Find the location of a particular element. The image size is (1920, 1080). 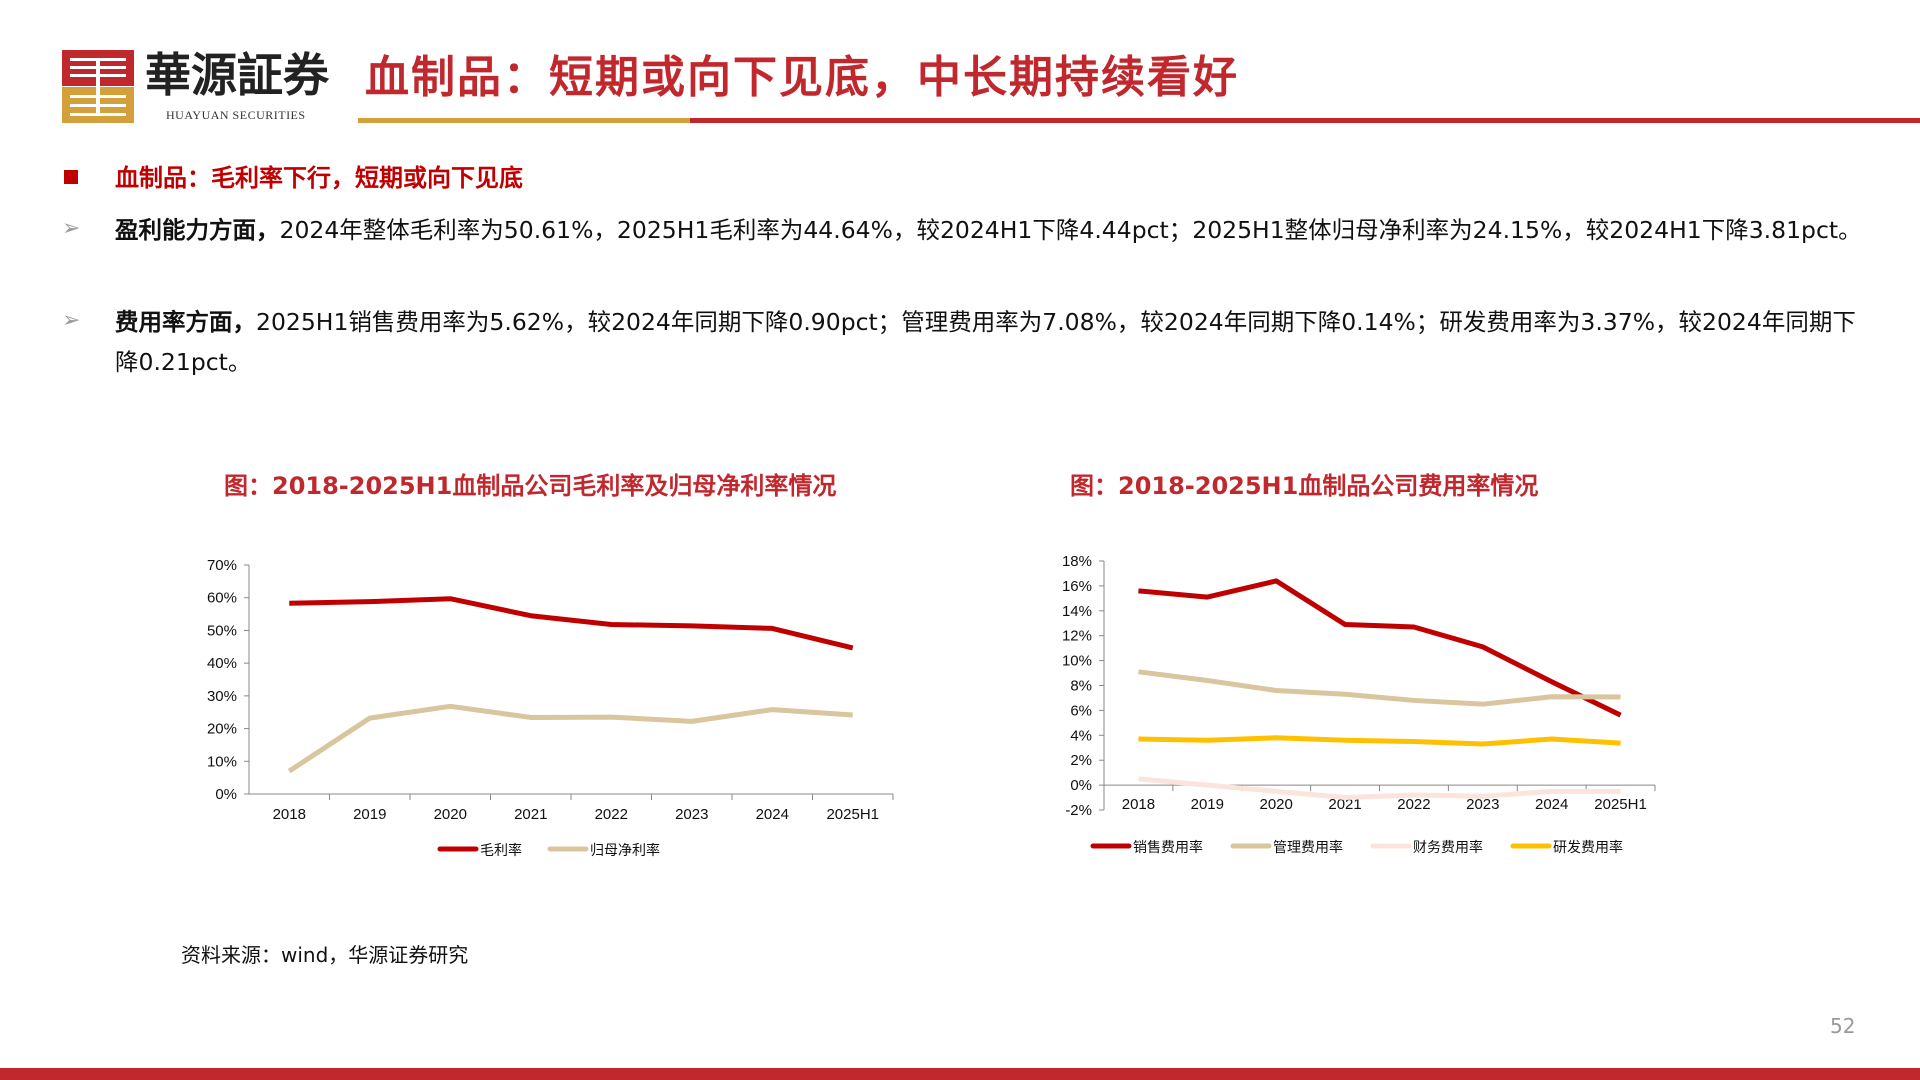

y-tick-label: 4% is located at coordinates (1081, 735).